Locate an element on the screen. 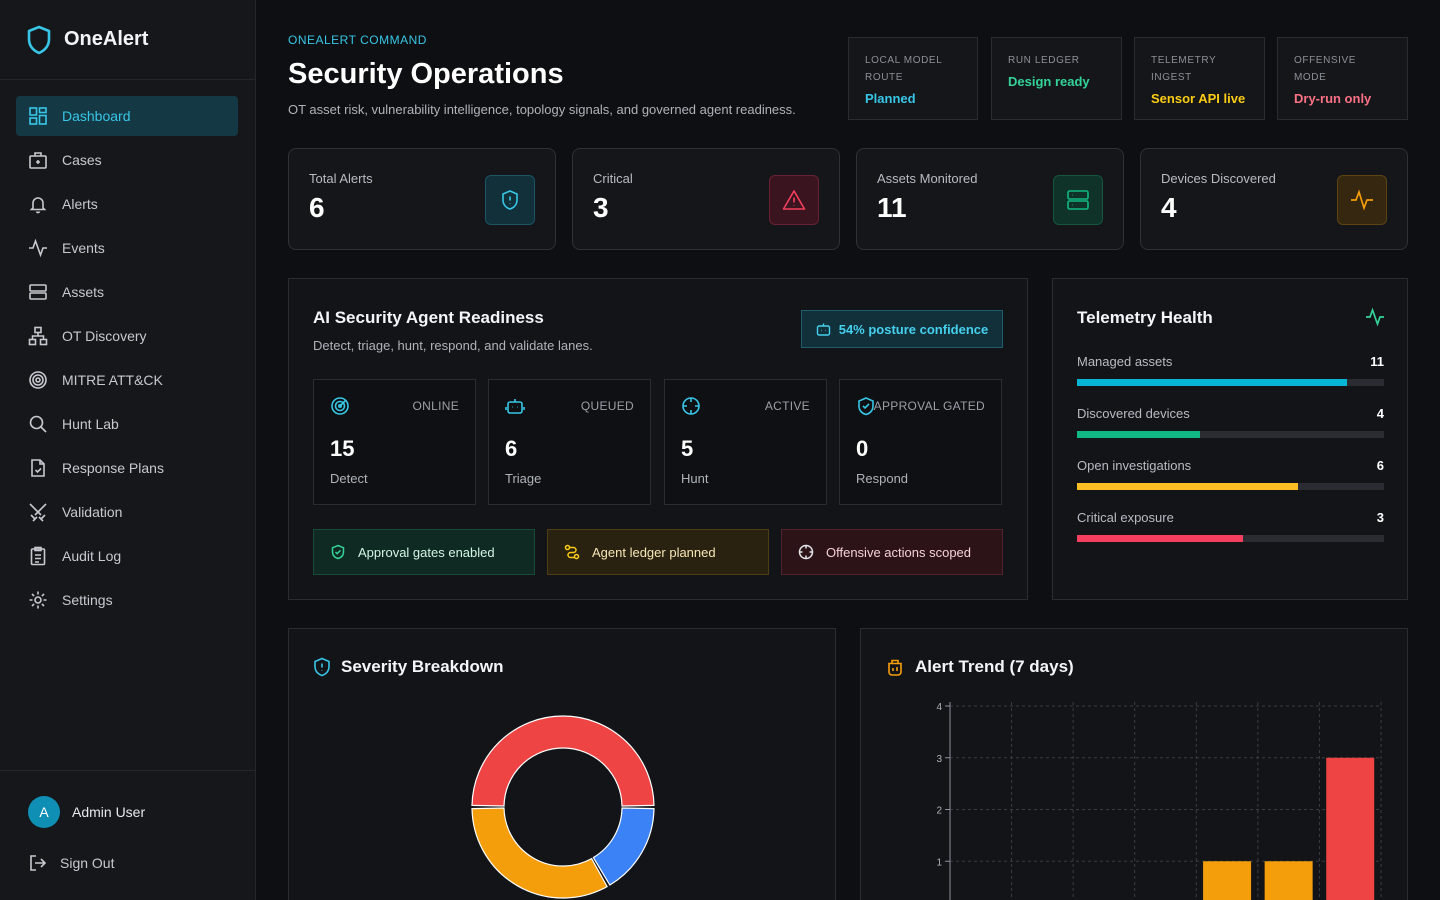 The height and width of the screenshot is (900, 1440). lane-name: Detect is located at coordinates (349, 478).